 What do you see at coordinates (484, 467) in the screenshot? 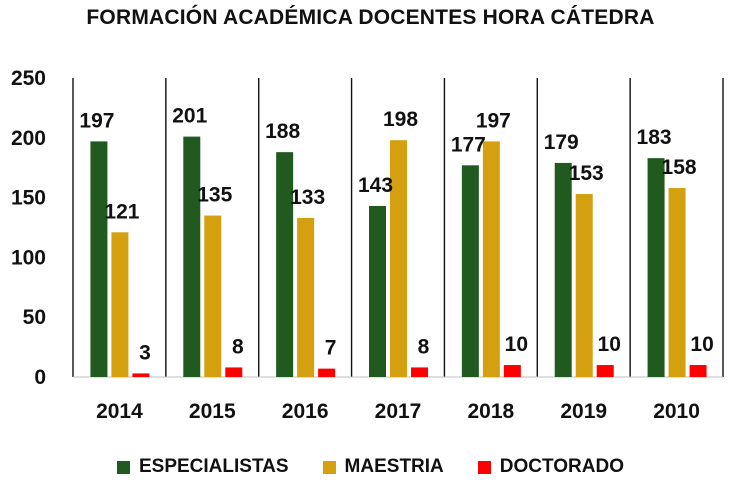
I see `legend-swatch-doctorado` at bounding box center [484, 467].